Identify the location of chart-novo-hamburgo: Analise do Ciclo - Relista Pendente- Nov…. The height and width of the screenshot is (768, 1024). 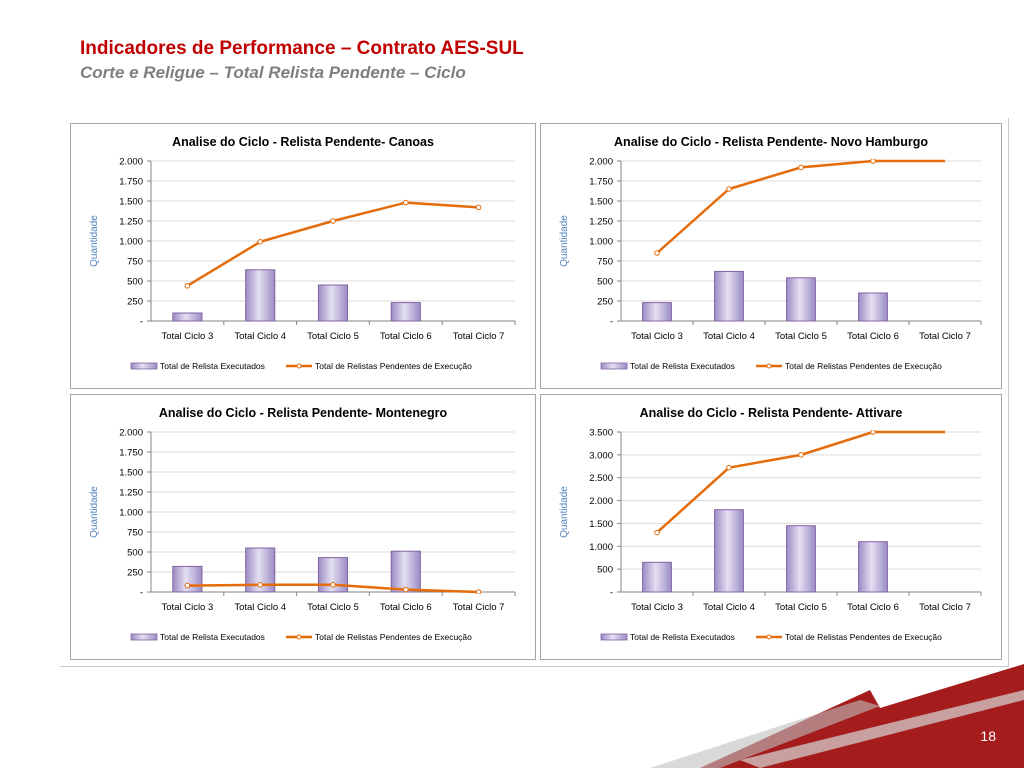
(770, 253).